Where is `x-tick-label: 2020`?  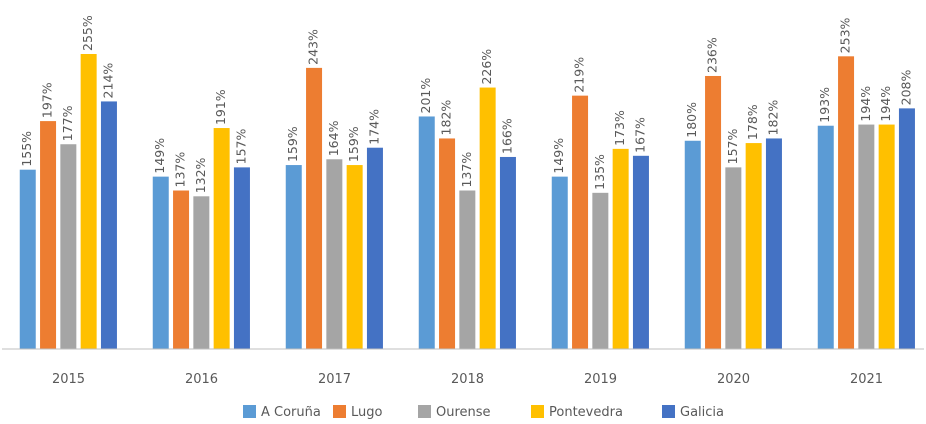 x-tick-label: 2020 is located at coordinates (733, 379).